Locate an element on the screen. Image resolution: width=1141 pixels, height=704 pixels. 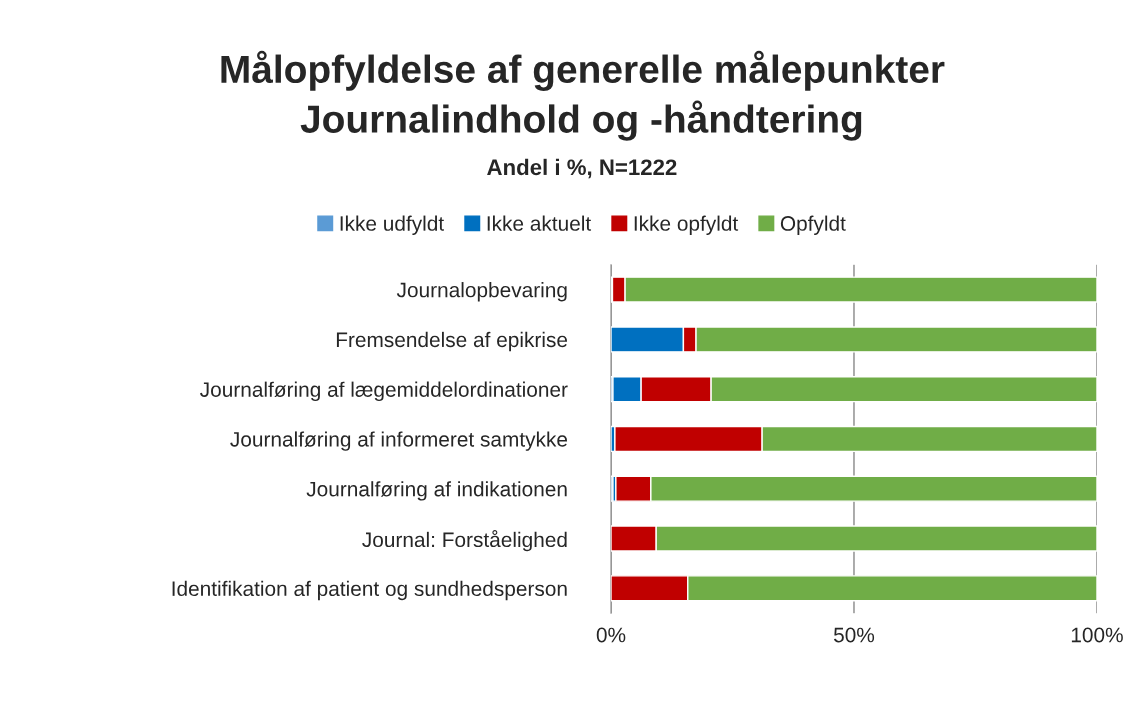
y-tick-label: Journalføring af indikationen is located at coordinates (436, 491).